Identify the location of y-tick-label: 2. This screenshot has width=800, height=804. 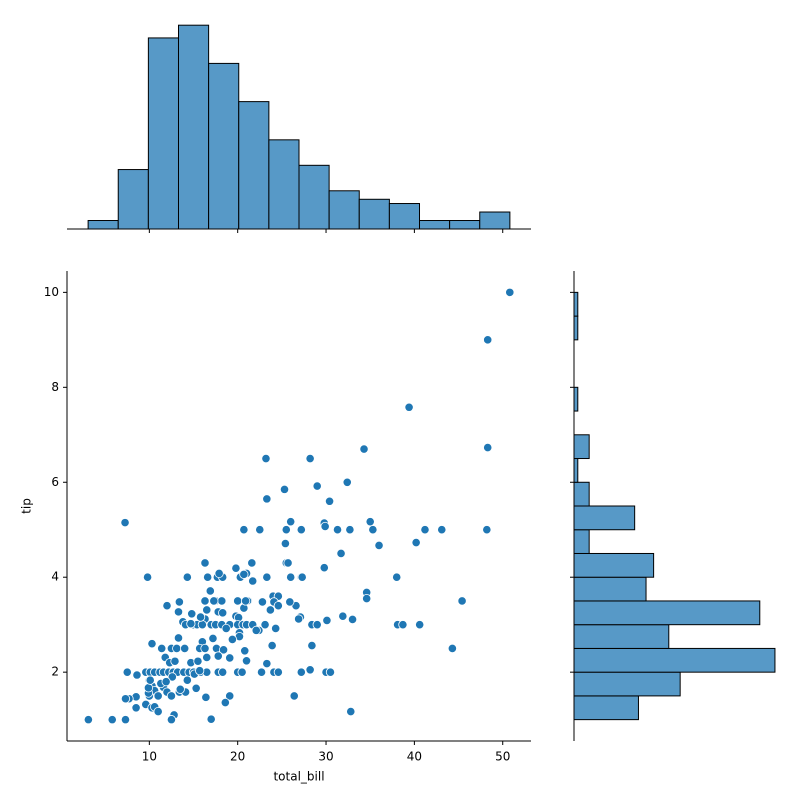
(55, 672).